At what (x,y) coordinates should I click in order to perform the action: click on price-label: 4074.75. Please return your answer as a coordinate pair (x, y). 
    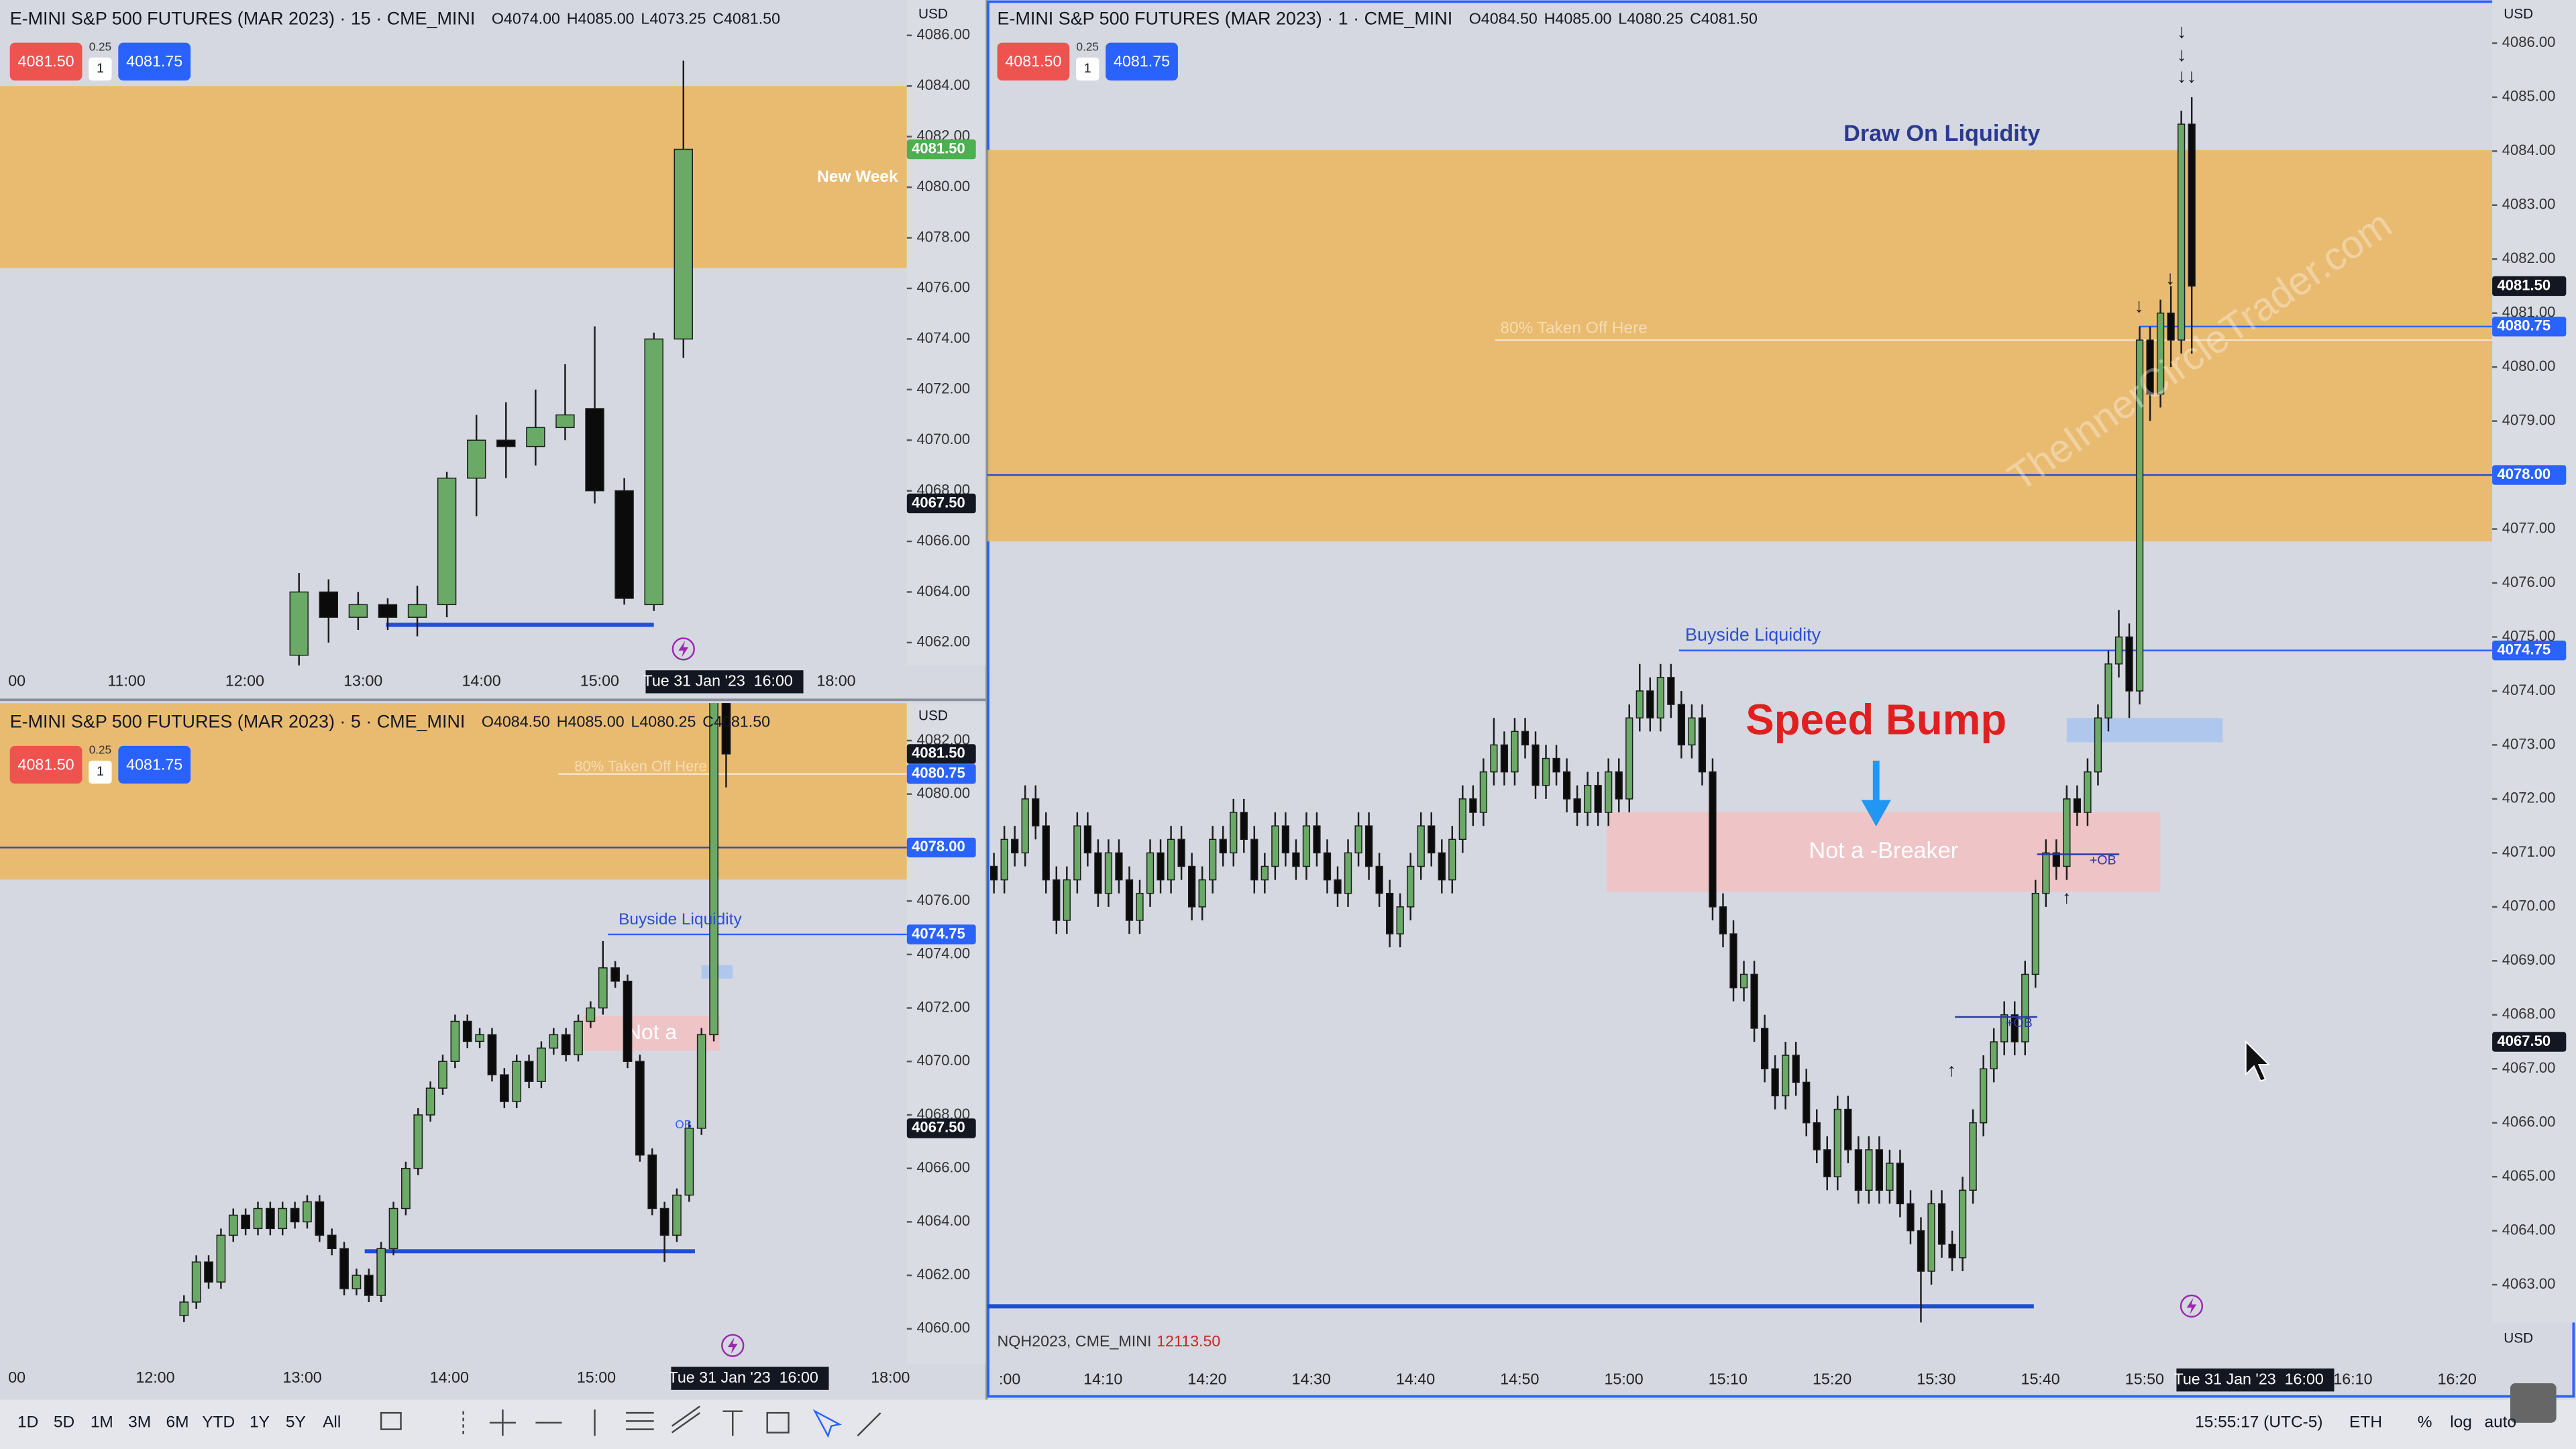
    Looking at the image, I should click on (938, 933).